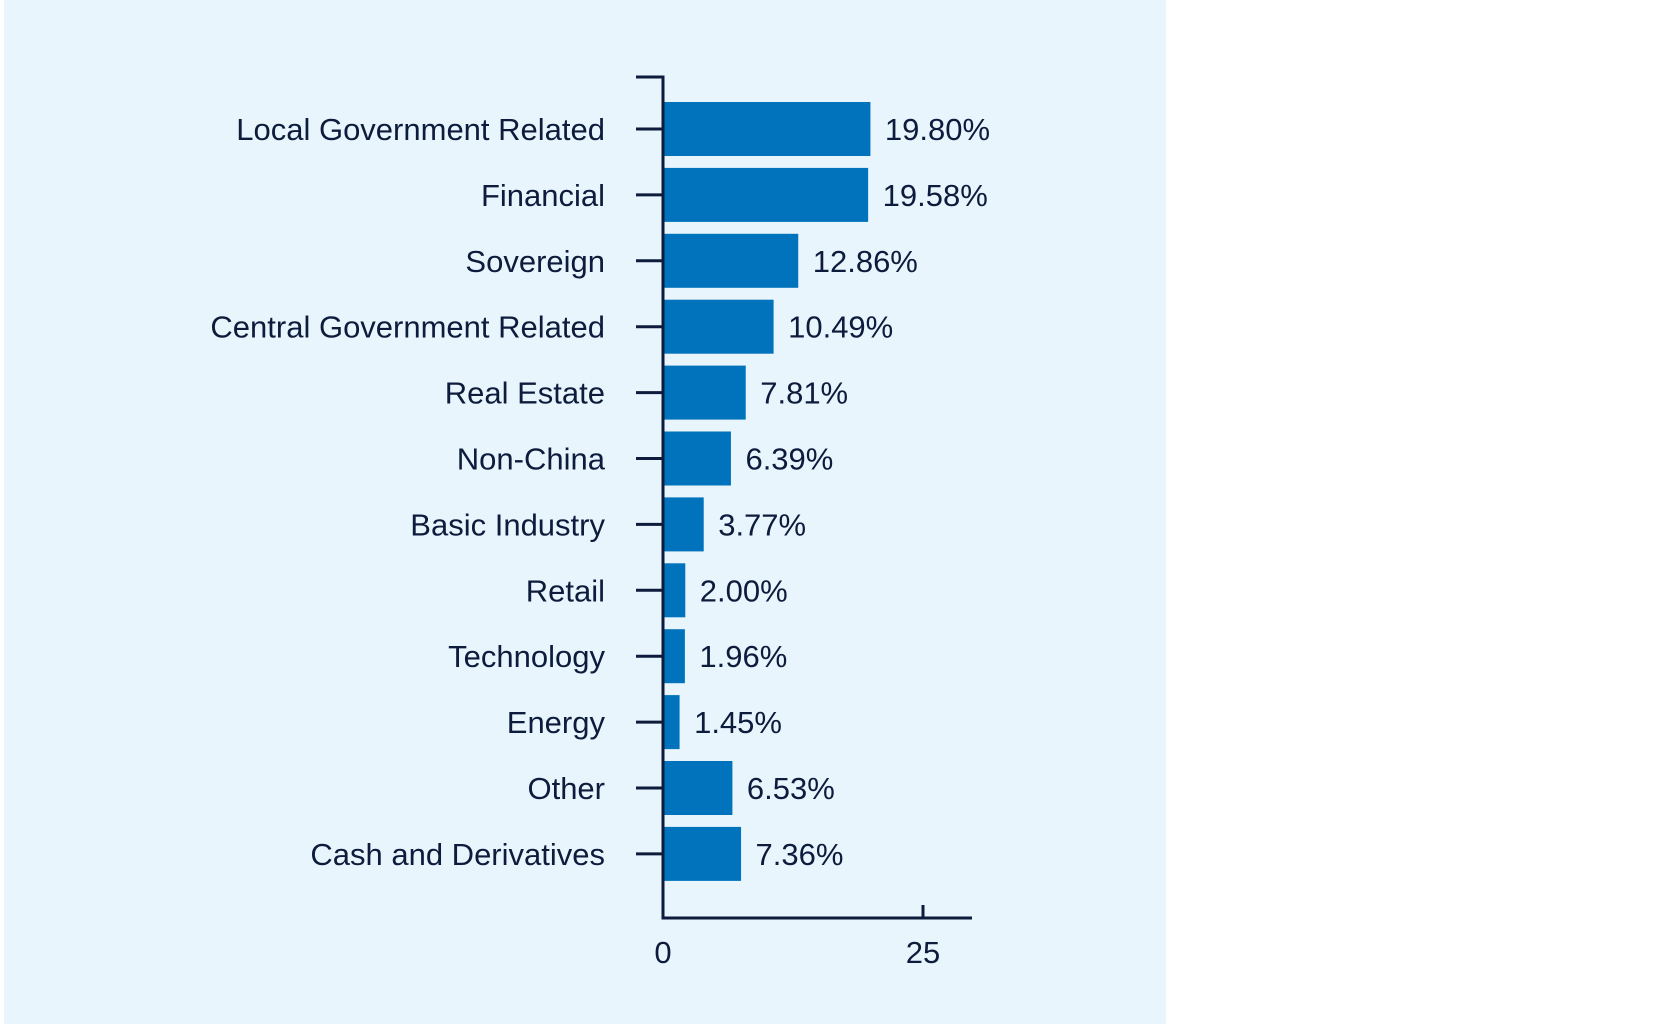 The image size is (1664, 1030). What do you see at coordinates (407, 327) in the screenshot?
I see `category-label: Central Government Related` at bounding box center [407, 327].